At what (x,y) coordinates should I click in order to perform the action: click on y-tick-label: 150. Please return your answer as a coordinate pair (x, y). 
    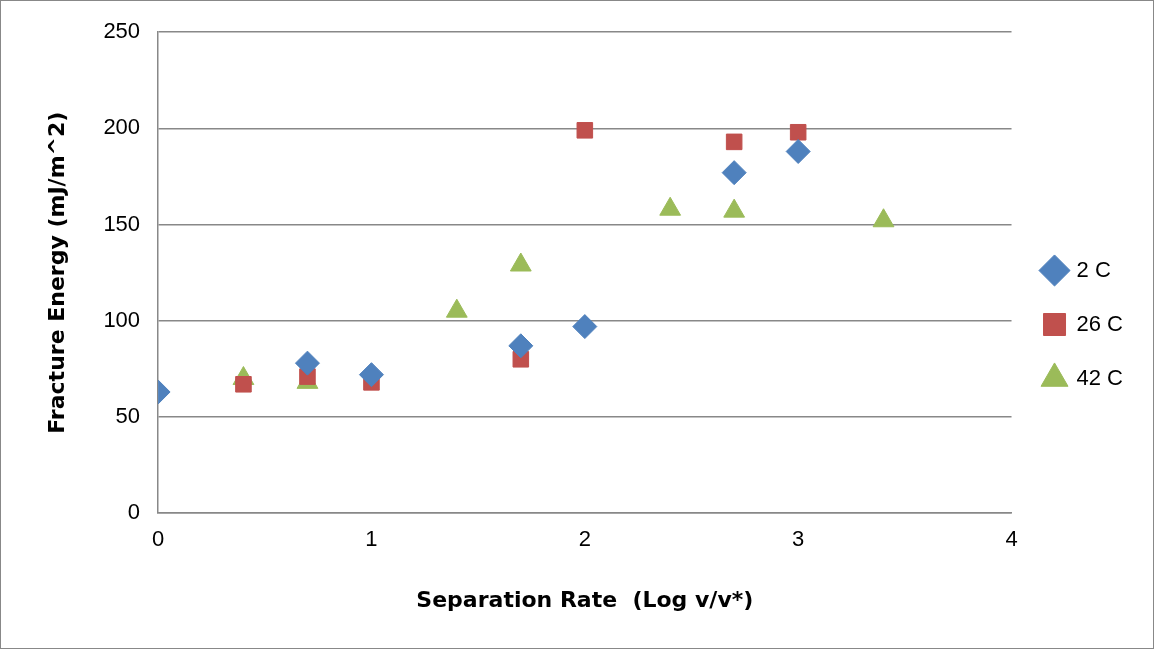
    Looking at the image, I should click on (122, 223).